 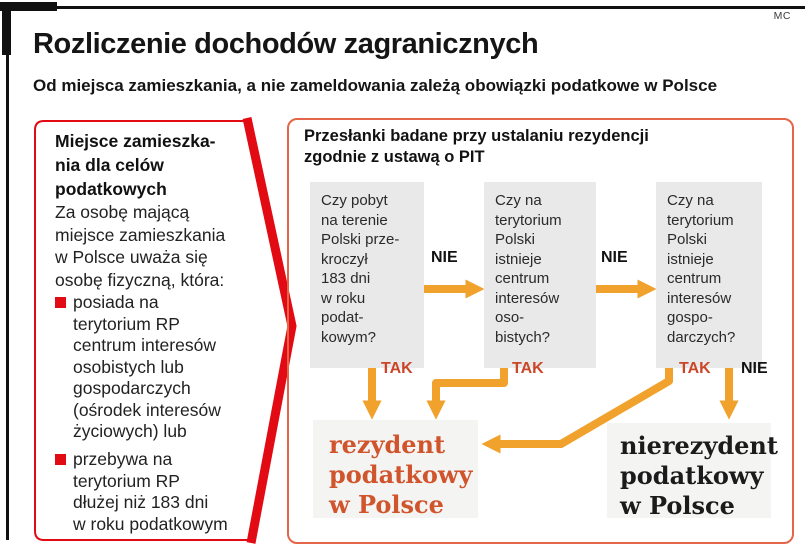 I want to click on label-tak-3: TAK, so click(x=695, y=368).